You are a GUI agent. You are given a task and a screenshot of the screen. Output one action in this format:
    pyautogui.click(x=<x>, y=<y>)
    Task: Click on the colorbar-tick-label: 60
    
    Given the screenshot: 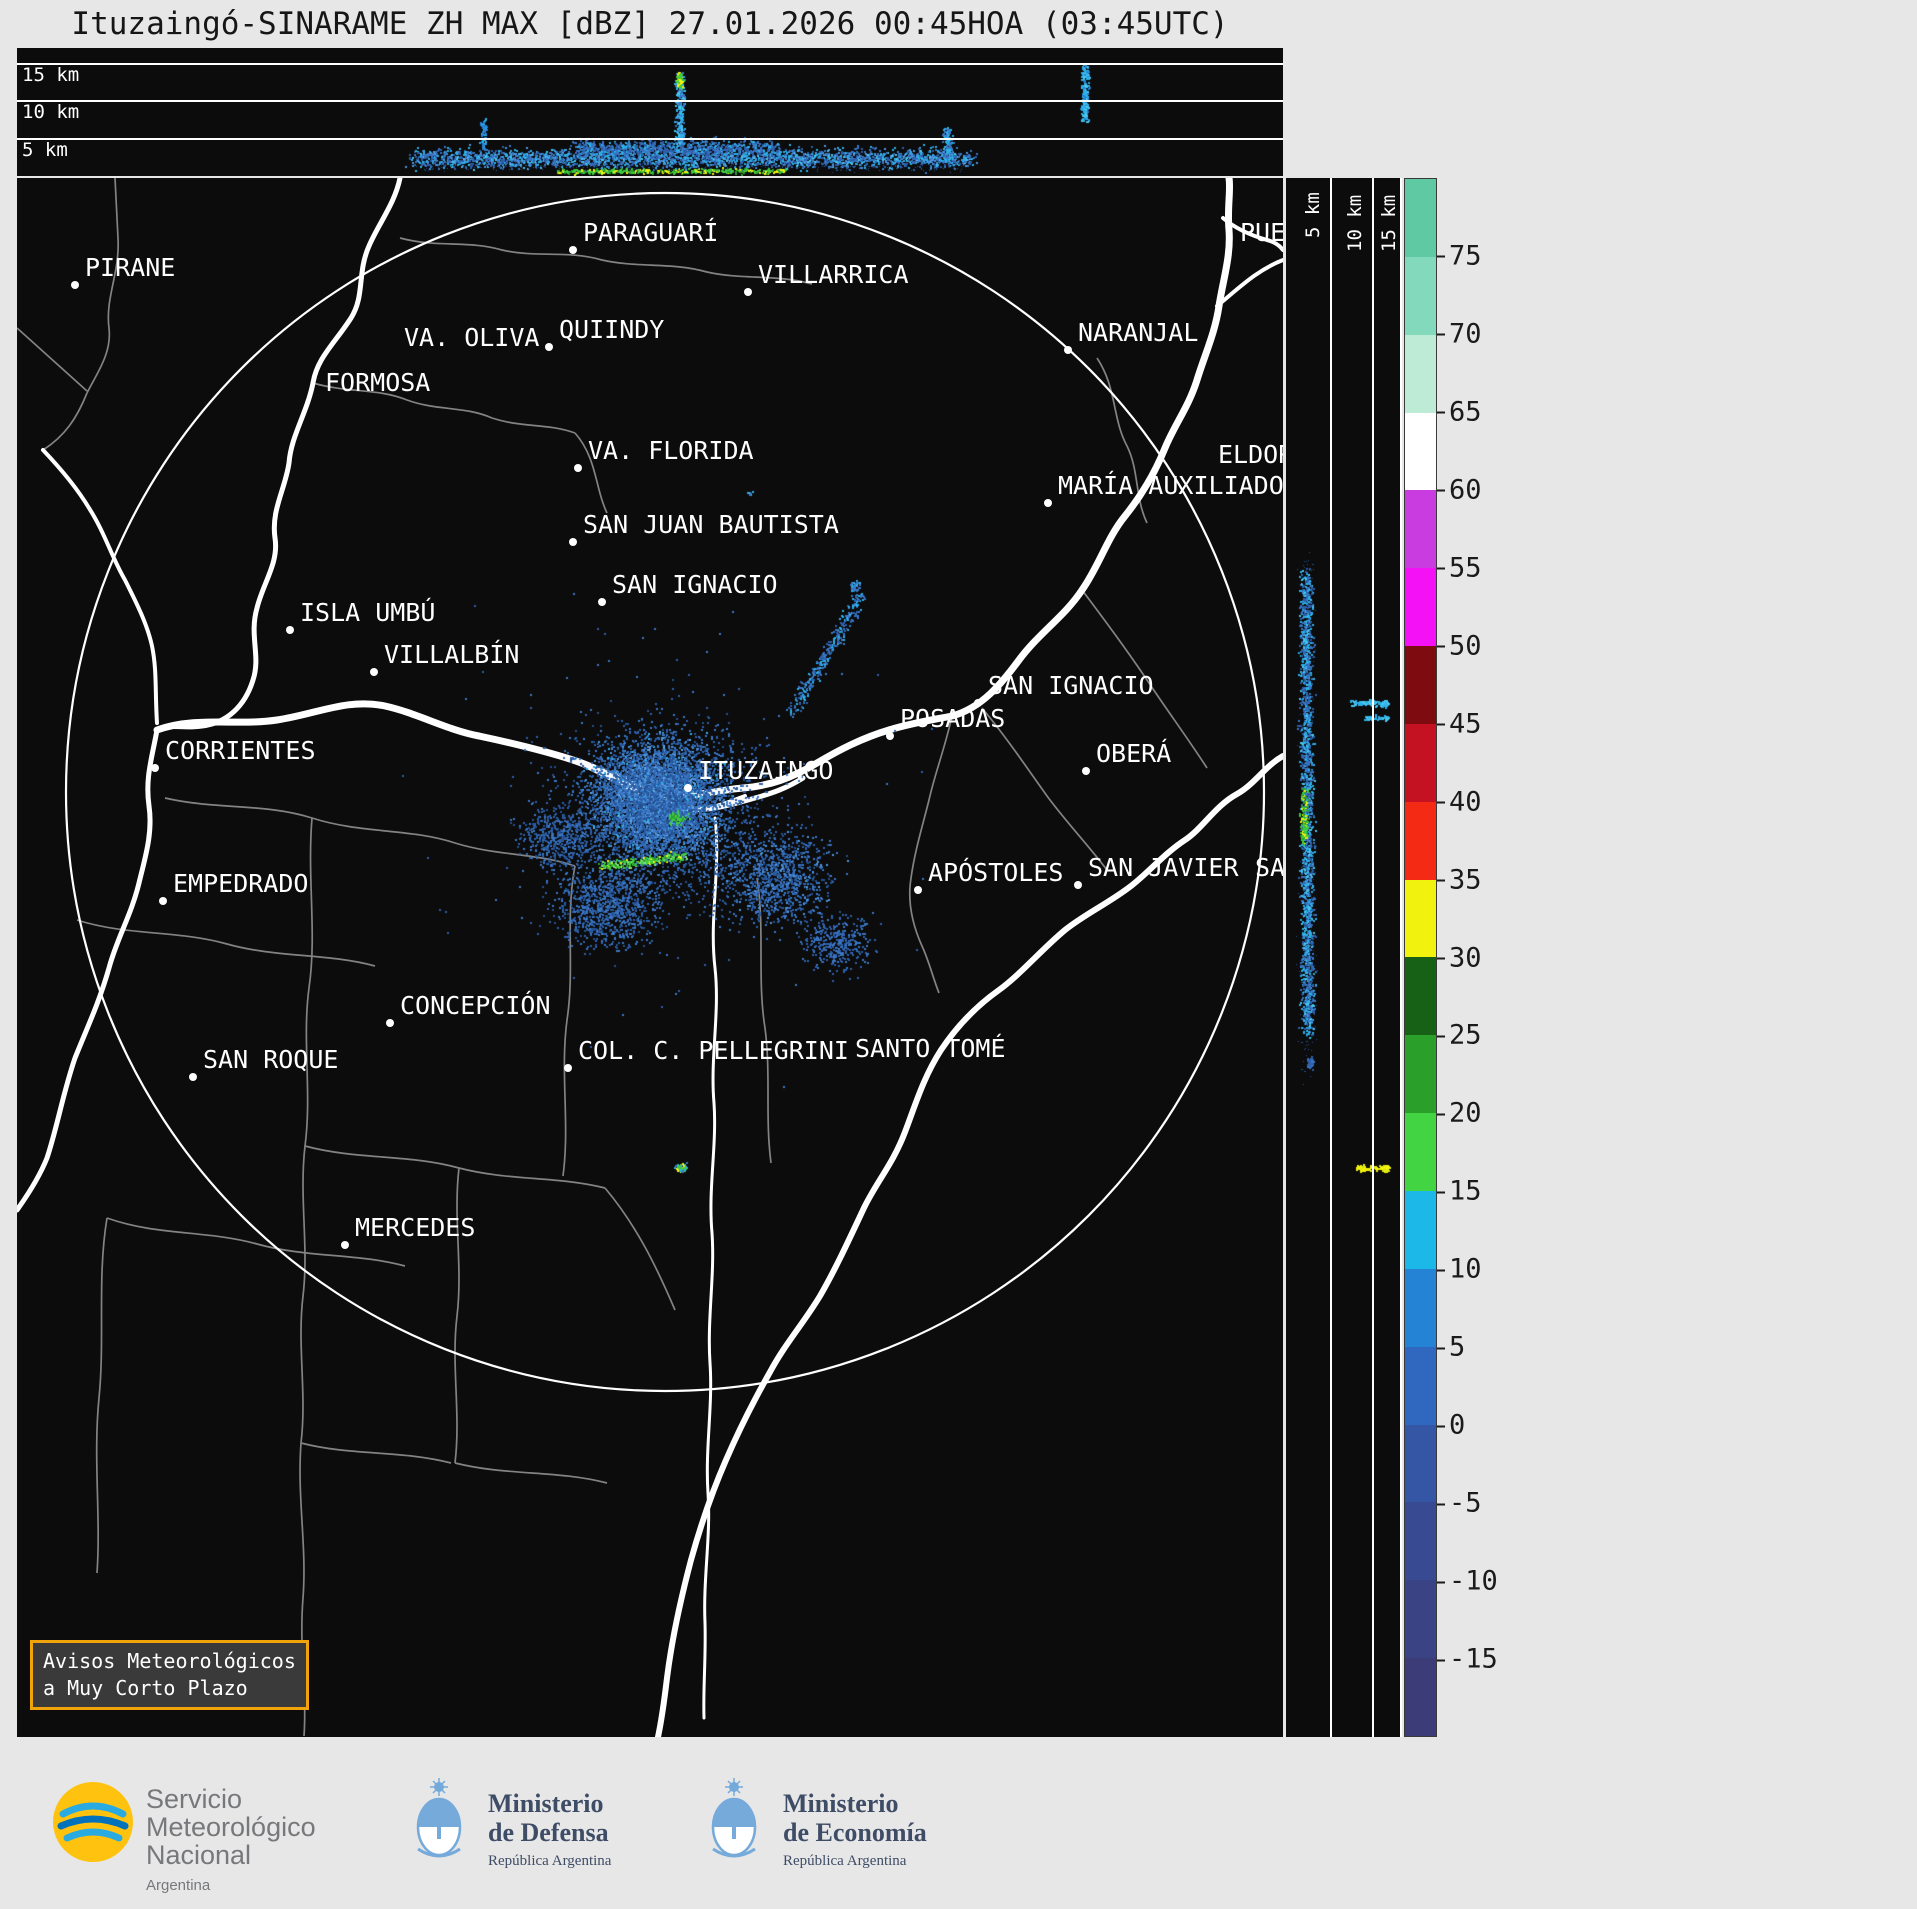 What is the action you would take?
    pyautogui.click(x=1459, y=490)
    